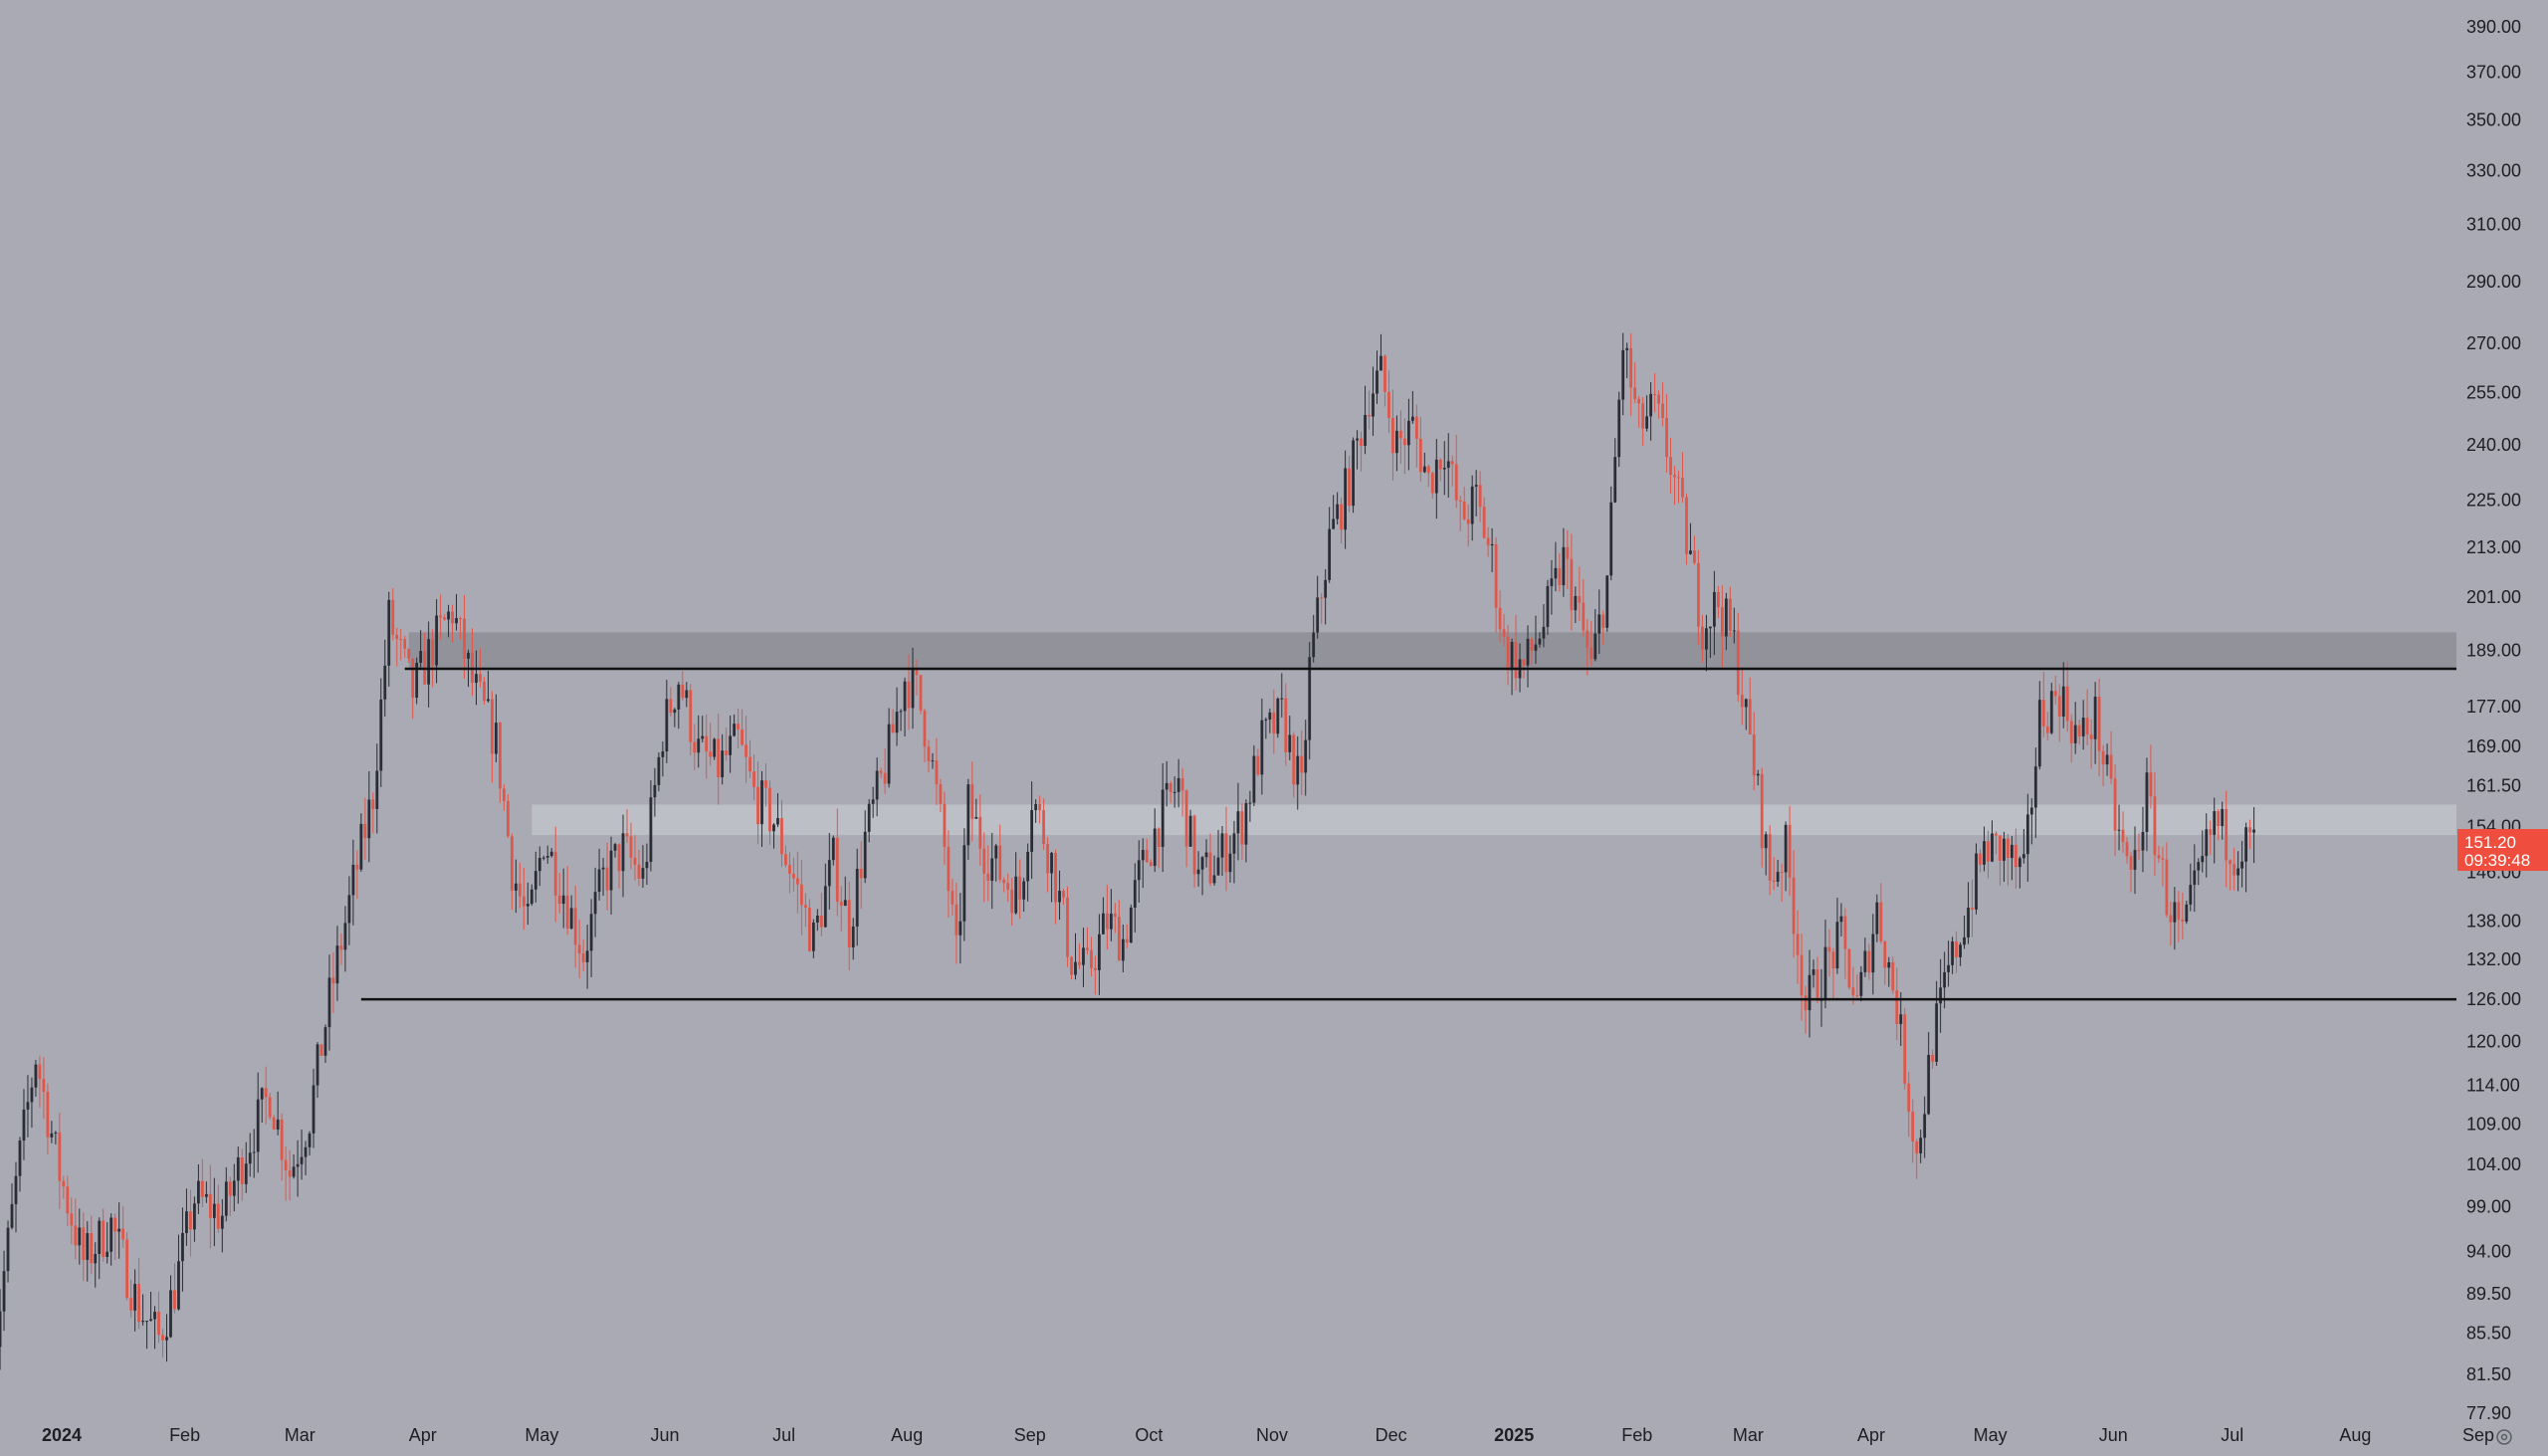  I want to click on y-tick-label: 213.00, so click(2493, 547).